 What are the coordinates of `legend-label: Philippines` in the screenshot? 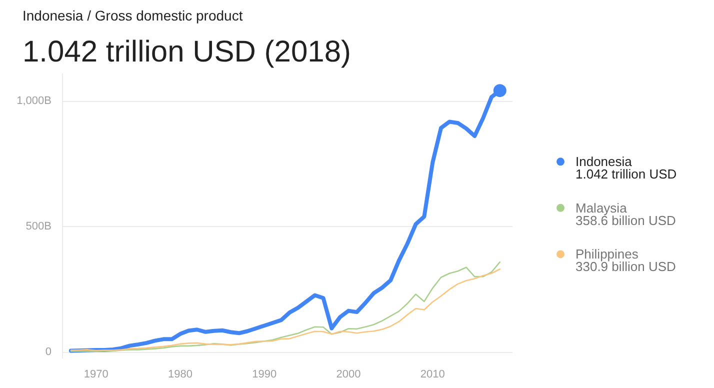 It's located at (607, 254).